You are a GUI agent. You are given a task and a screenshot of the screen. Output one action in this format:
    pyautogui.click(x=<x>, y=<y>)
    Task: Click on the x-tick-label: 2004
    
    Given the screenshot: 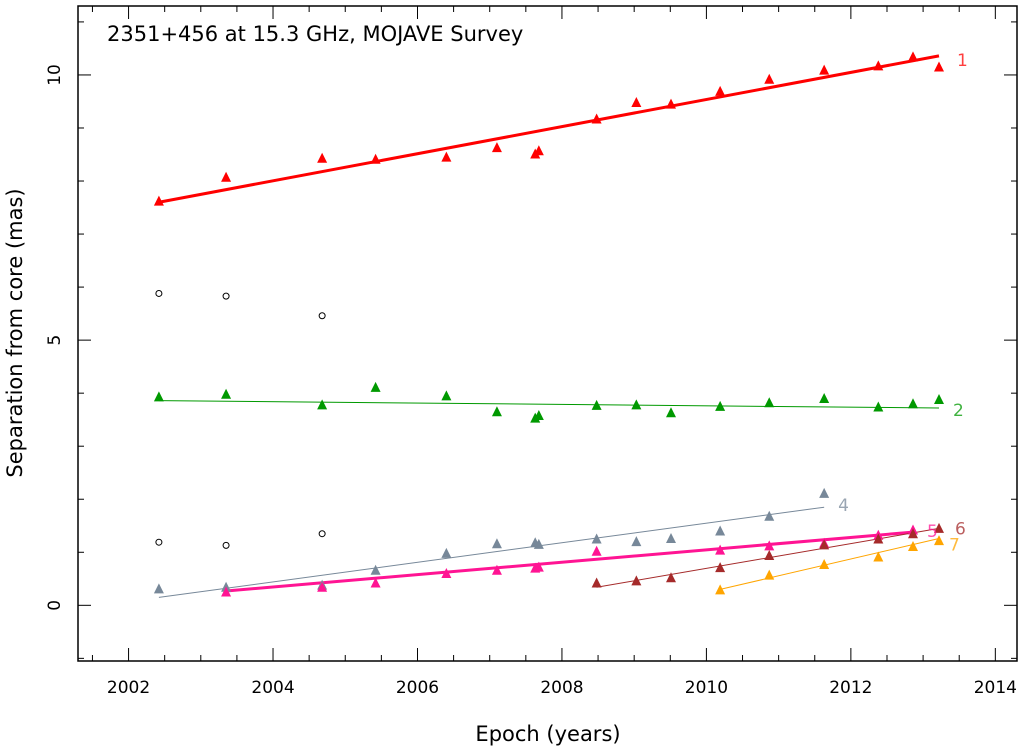 What is the action you would take?
    pyautogui.click(x=272, y=688)
    